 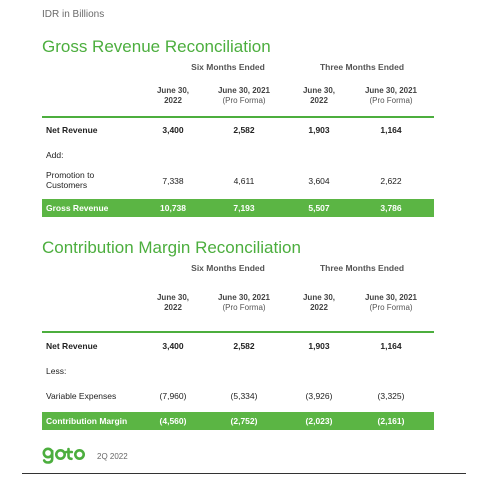 What do you see at coordinates (112, 456) in the screenshot?
I see `report-period: 2Q 2022` at bounding box center [112, 456].